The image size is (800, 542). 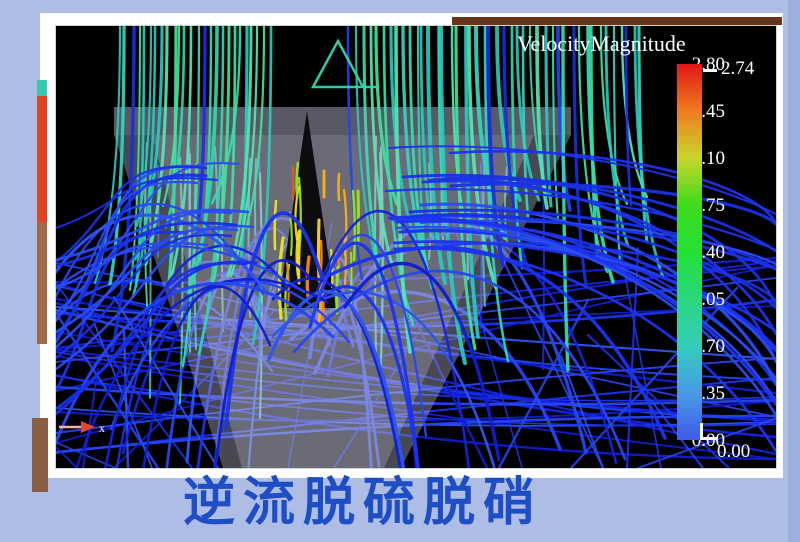 I want to click on axis-arrow-head, so click(x=88, y=427).